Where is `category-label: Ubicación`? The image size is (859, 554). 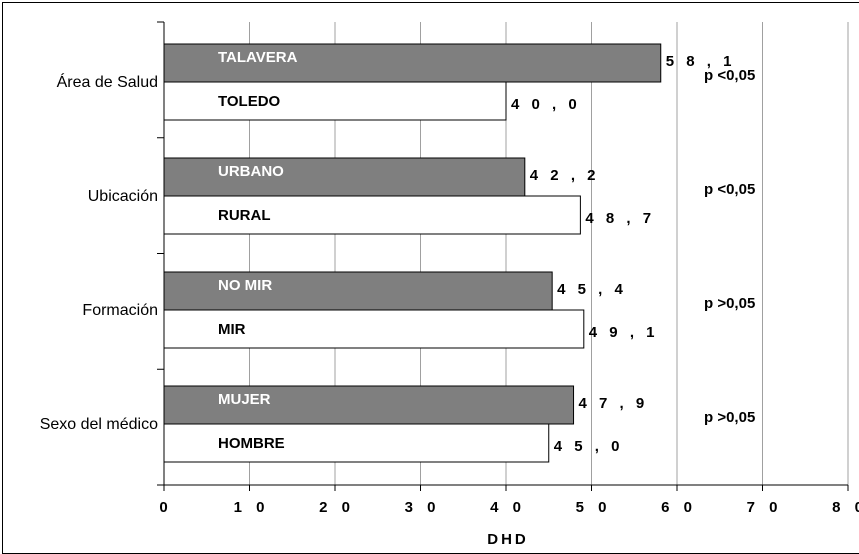 category-label: Ubicación is located at coordinates (123, 196).